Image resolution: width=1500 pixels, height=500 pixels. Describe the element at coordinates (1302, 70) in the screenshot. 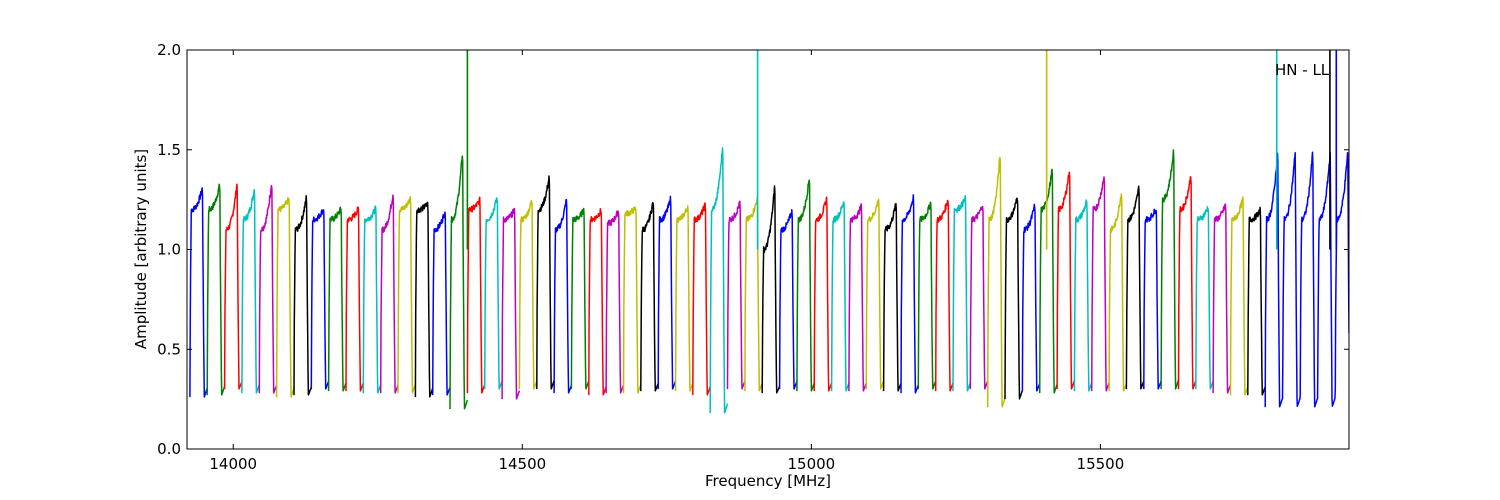

I see `annotation-label: HN - LL` at that location.